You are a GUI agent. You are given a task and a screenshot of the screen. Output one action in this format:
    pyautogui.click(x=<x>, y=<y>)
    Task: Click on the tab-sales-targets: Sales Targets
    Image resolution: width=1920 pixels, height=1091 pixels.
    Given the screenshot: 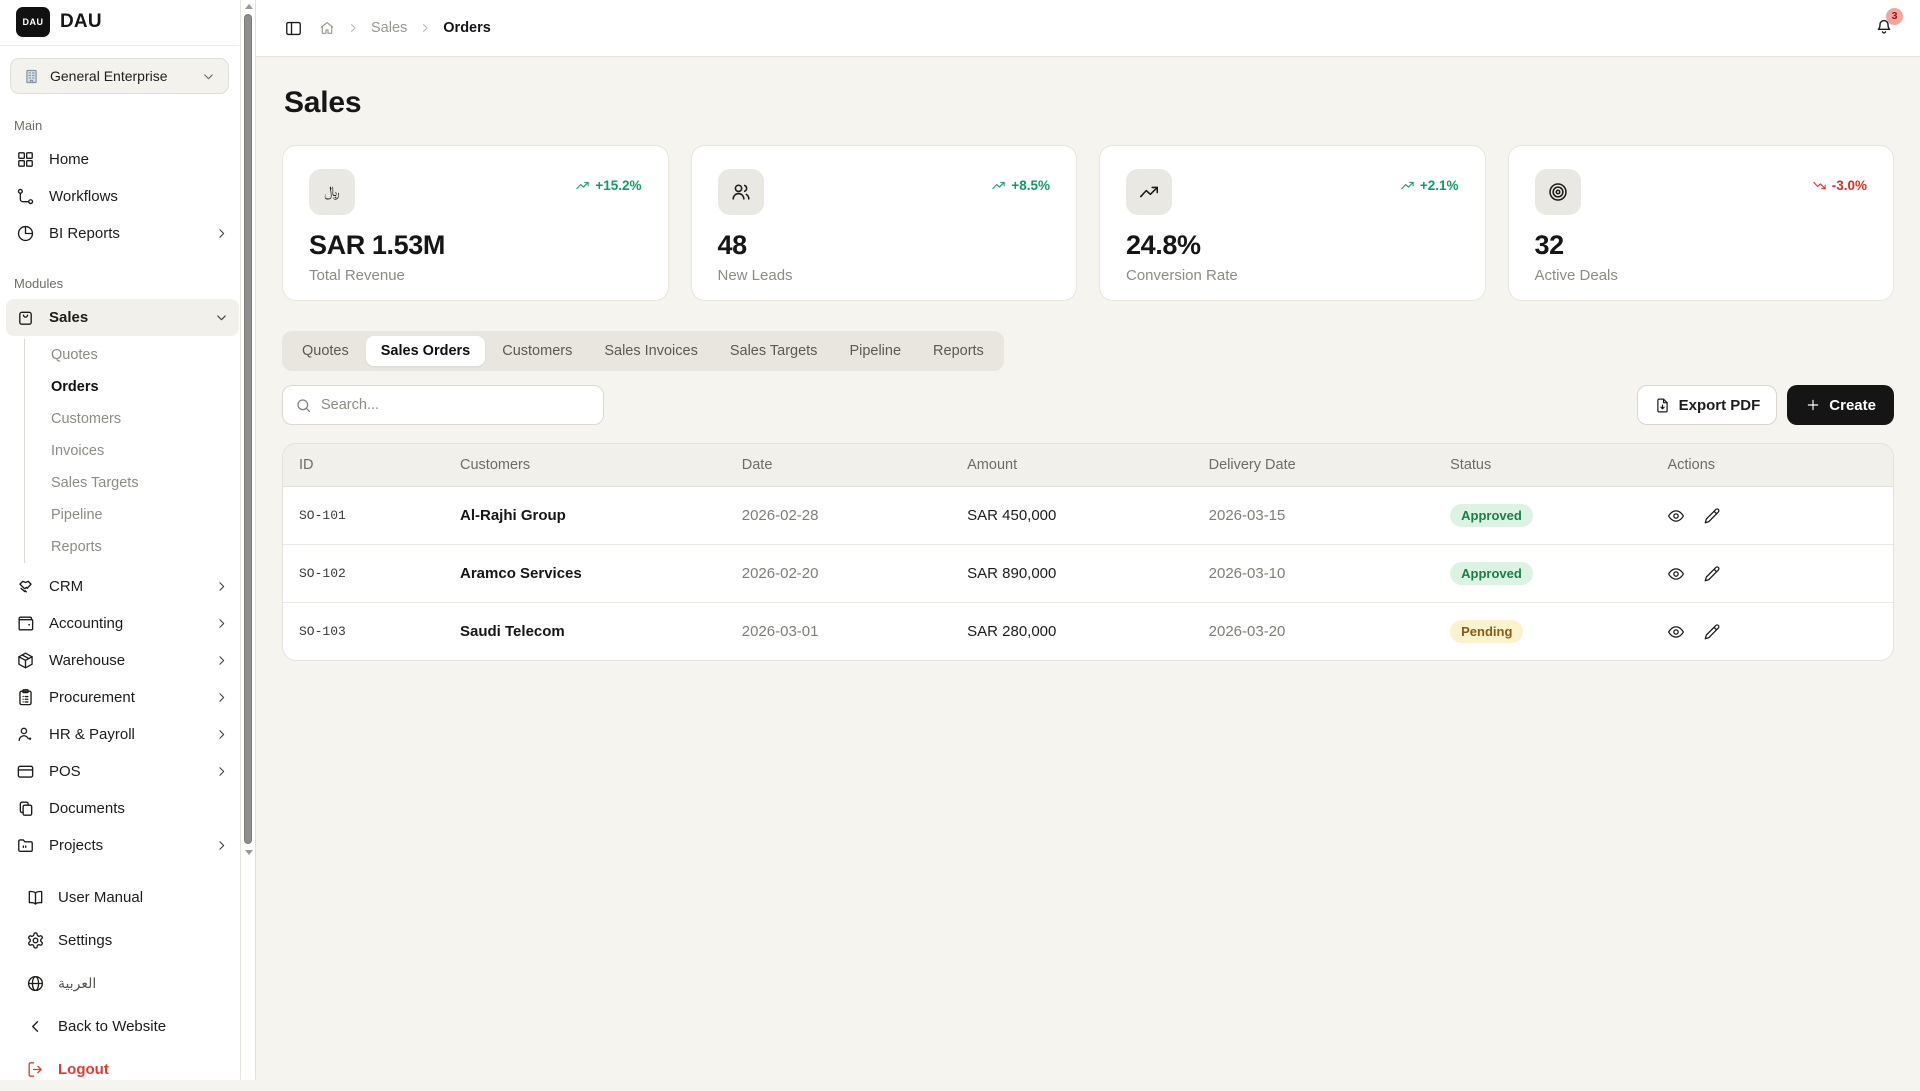 What is the action you would take?
    pyautogui.click(x=773, y=351)
    